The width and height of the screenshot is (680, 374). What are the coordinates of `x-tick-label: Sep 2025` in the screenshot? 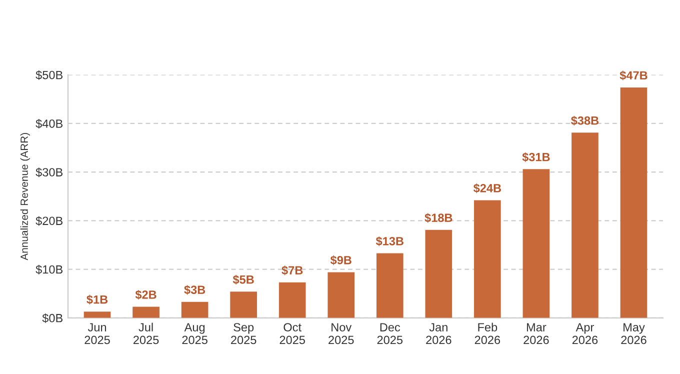 It's located at (243, 333).